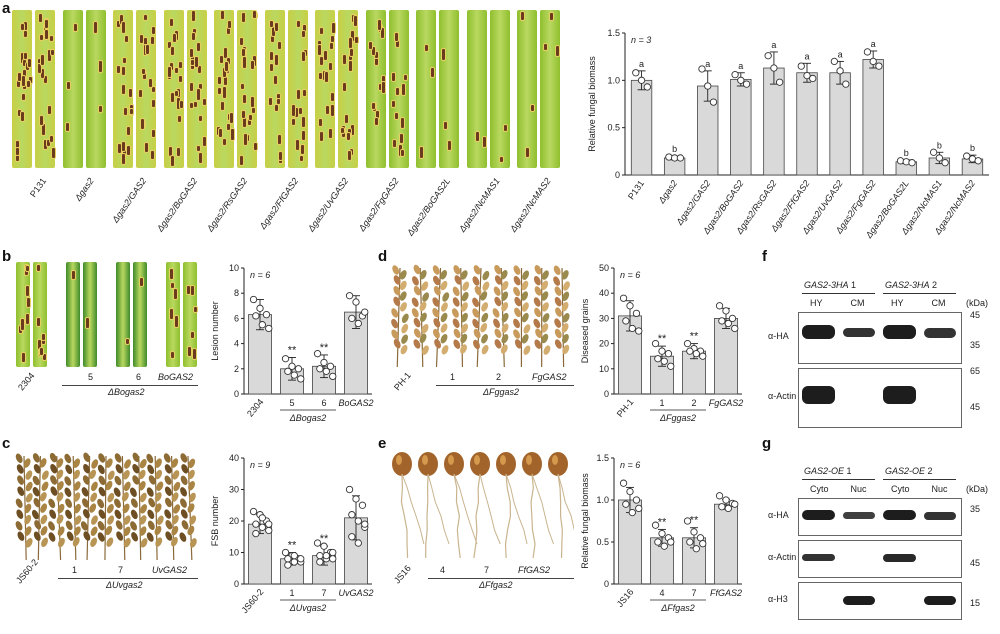  Describe the element at coordinates (91, 377) in the screenshot. I see `photo-label: 5` at that location.